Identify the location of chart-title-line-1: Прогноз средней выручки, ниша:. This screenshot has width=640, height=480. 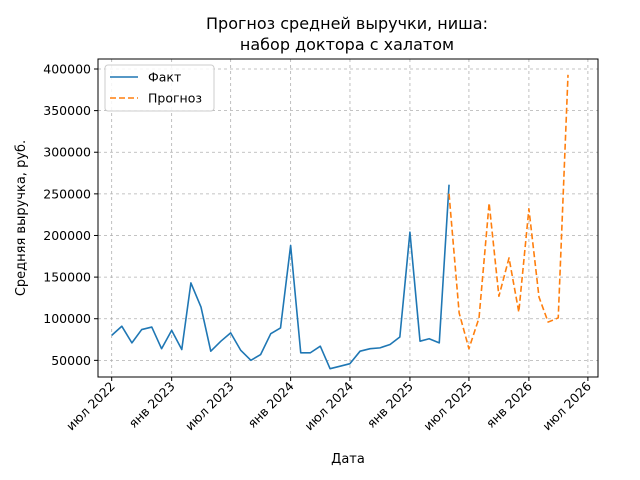
(347, 23).